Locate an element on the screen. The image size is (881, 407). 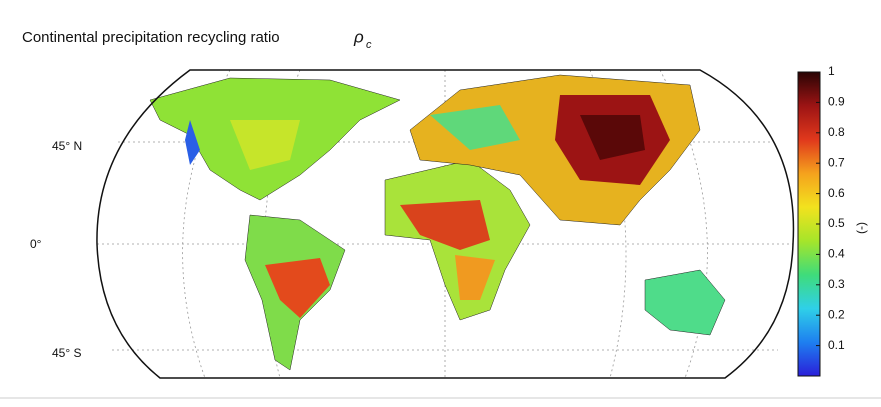
colorbar-tick-label: 0.9 is located at coordinates (836, 102).